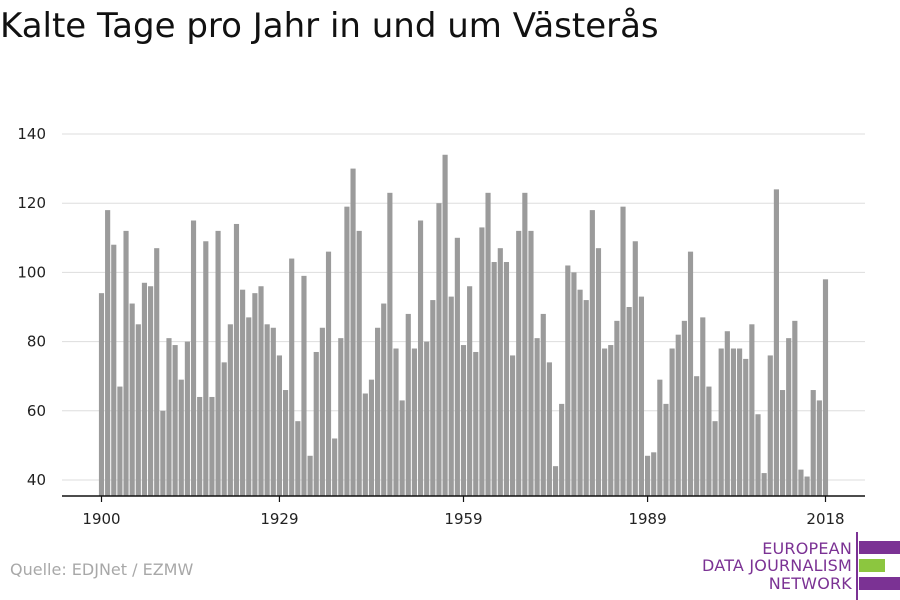  What do you see at coordinates (126, 363) in the screenshot?
I see `bar-1904` at bounding box center [126, 363].